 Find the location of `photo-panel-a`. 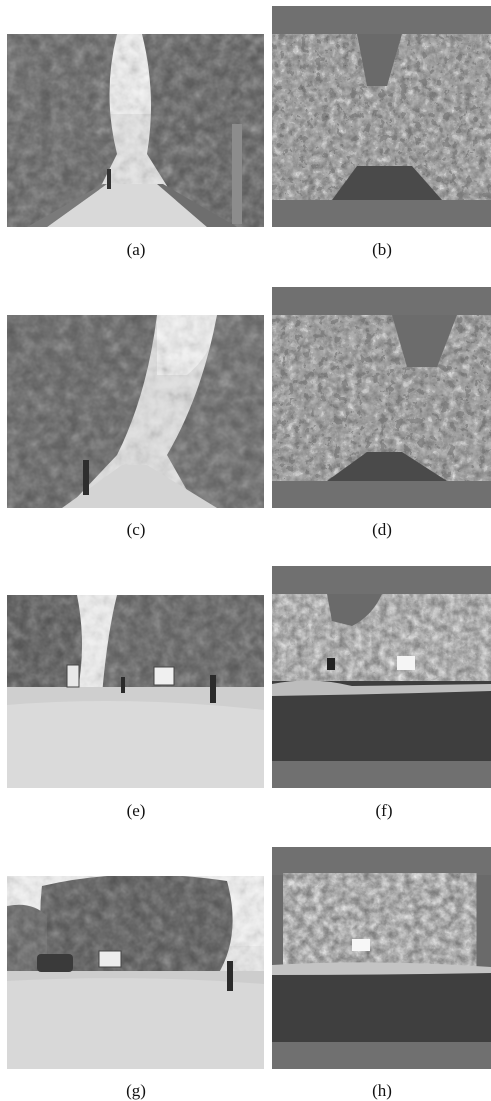

photo-panel-a is located at coordinates (135, 130).